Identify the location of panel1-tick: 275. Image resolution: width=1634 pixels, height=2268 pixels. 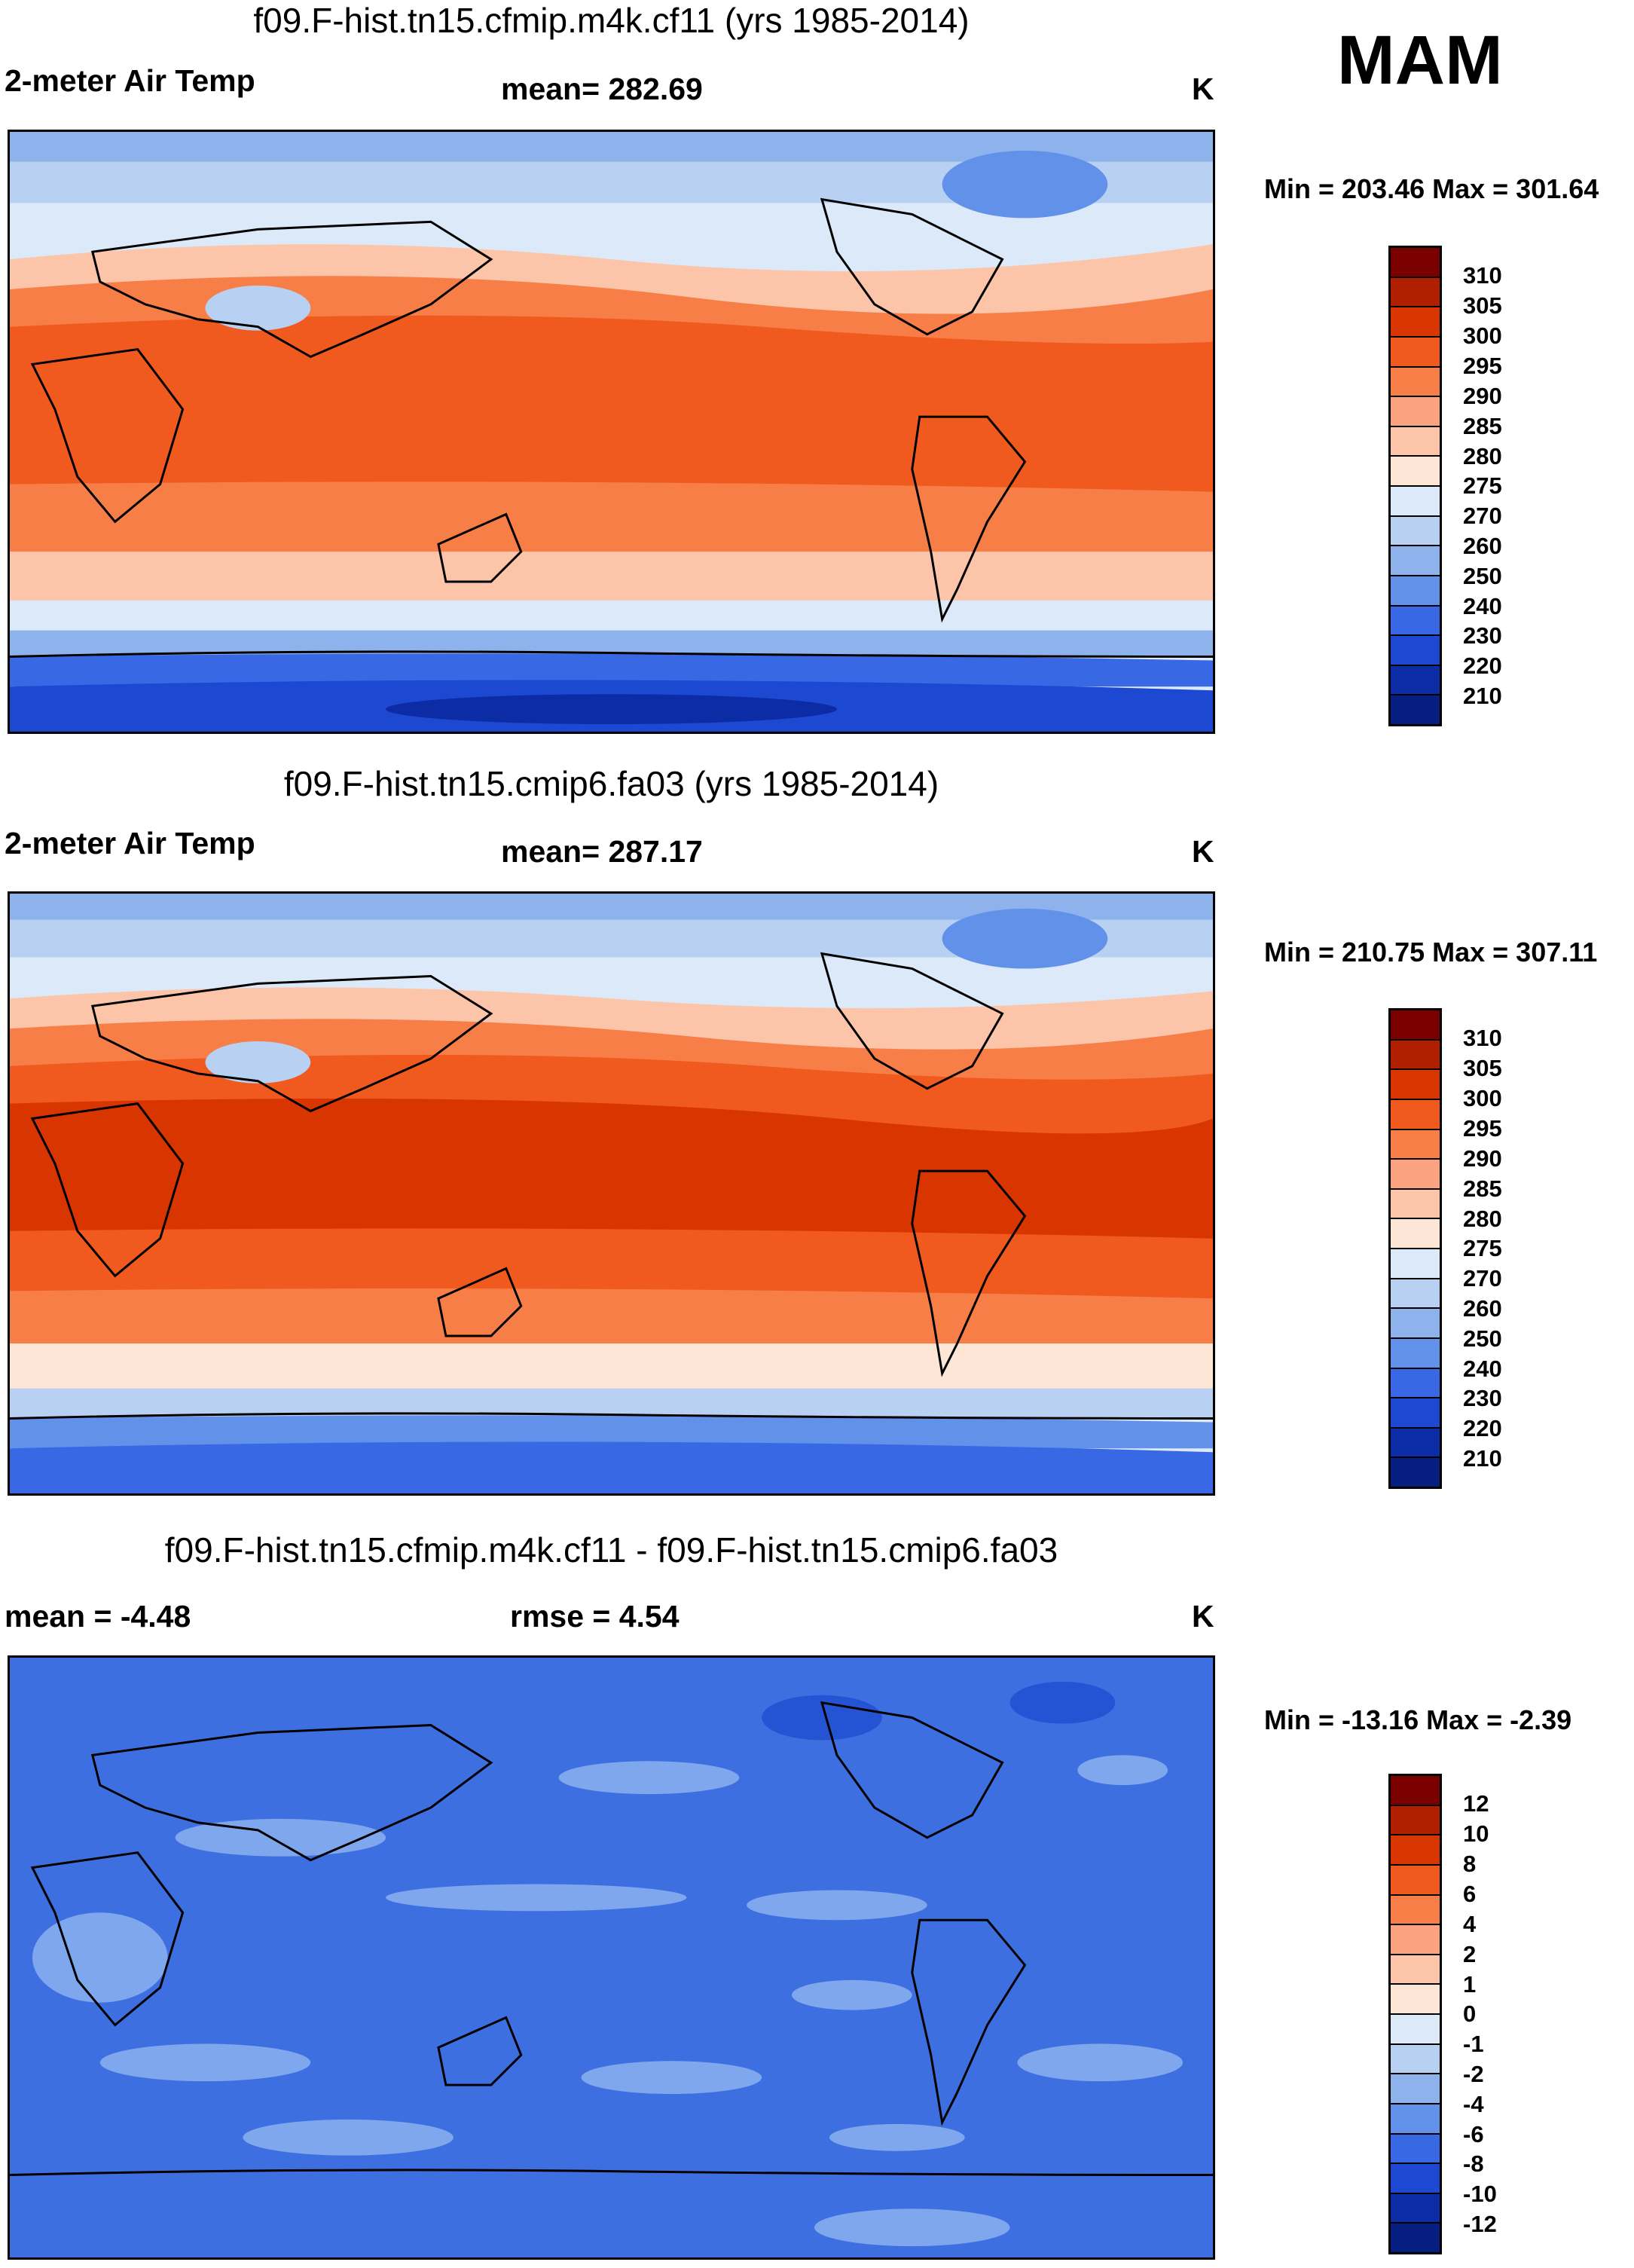
(1482, 485).